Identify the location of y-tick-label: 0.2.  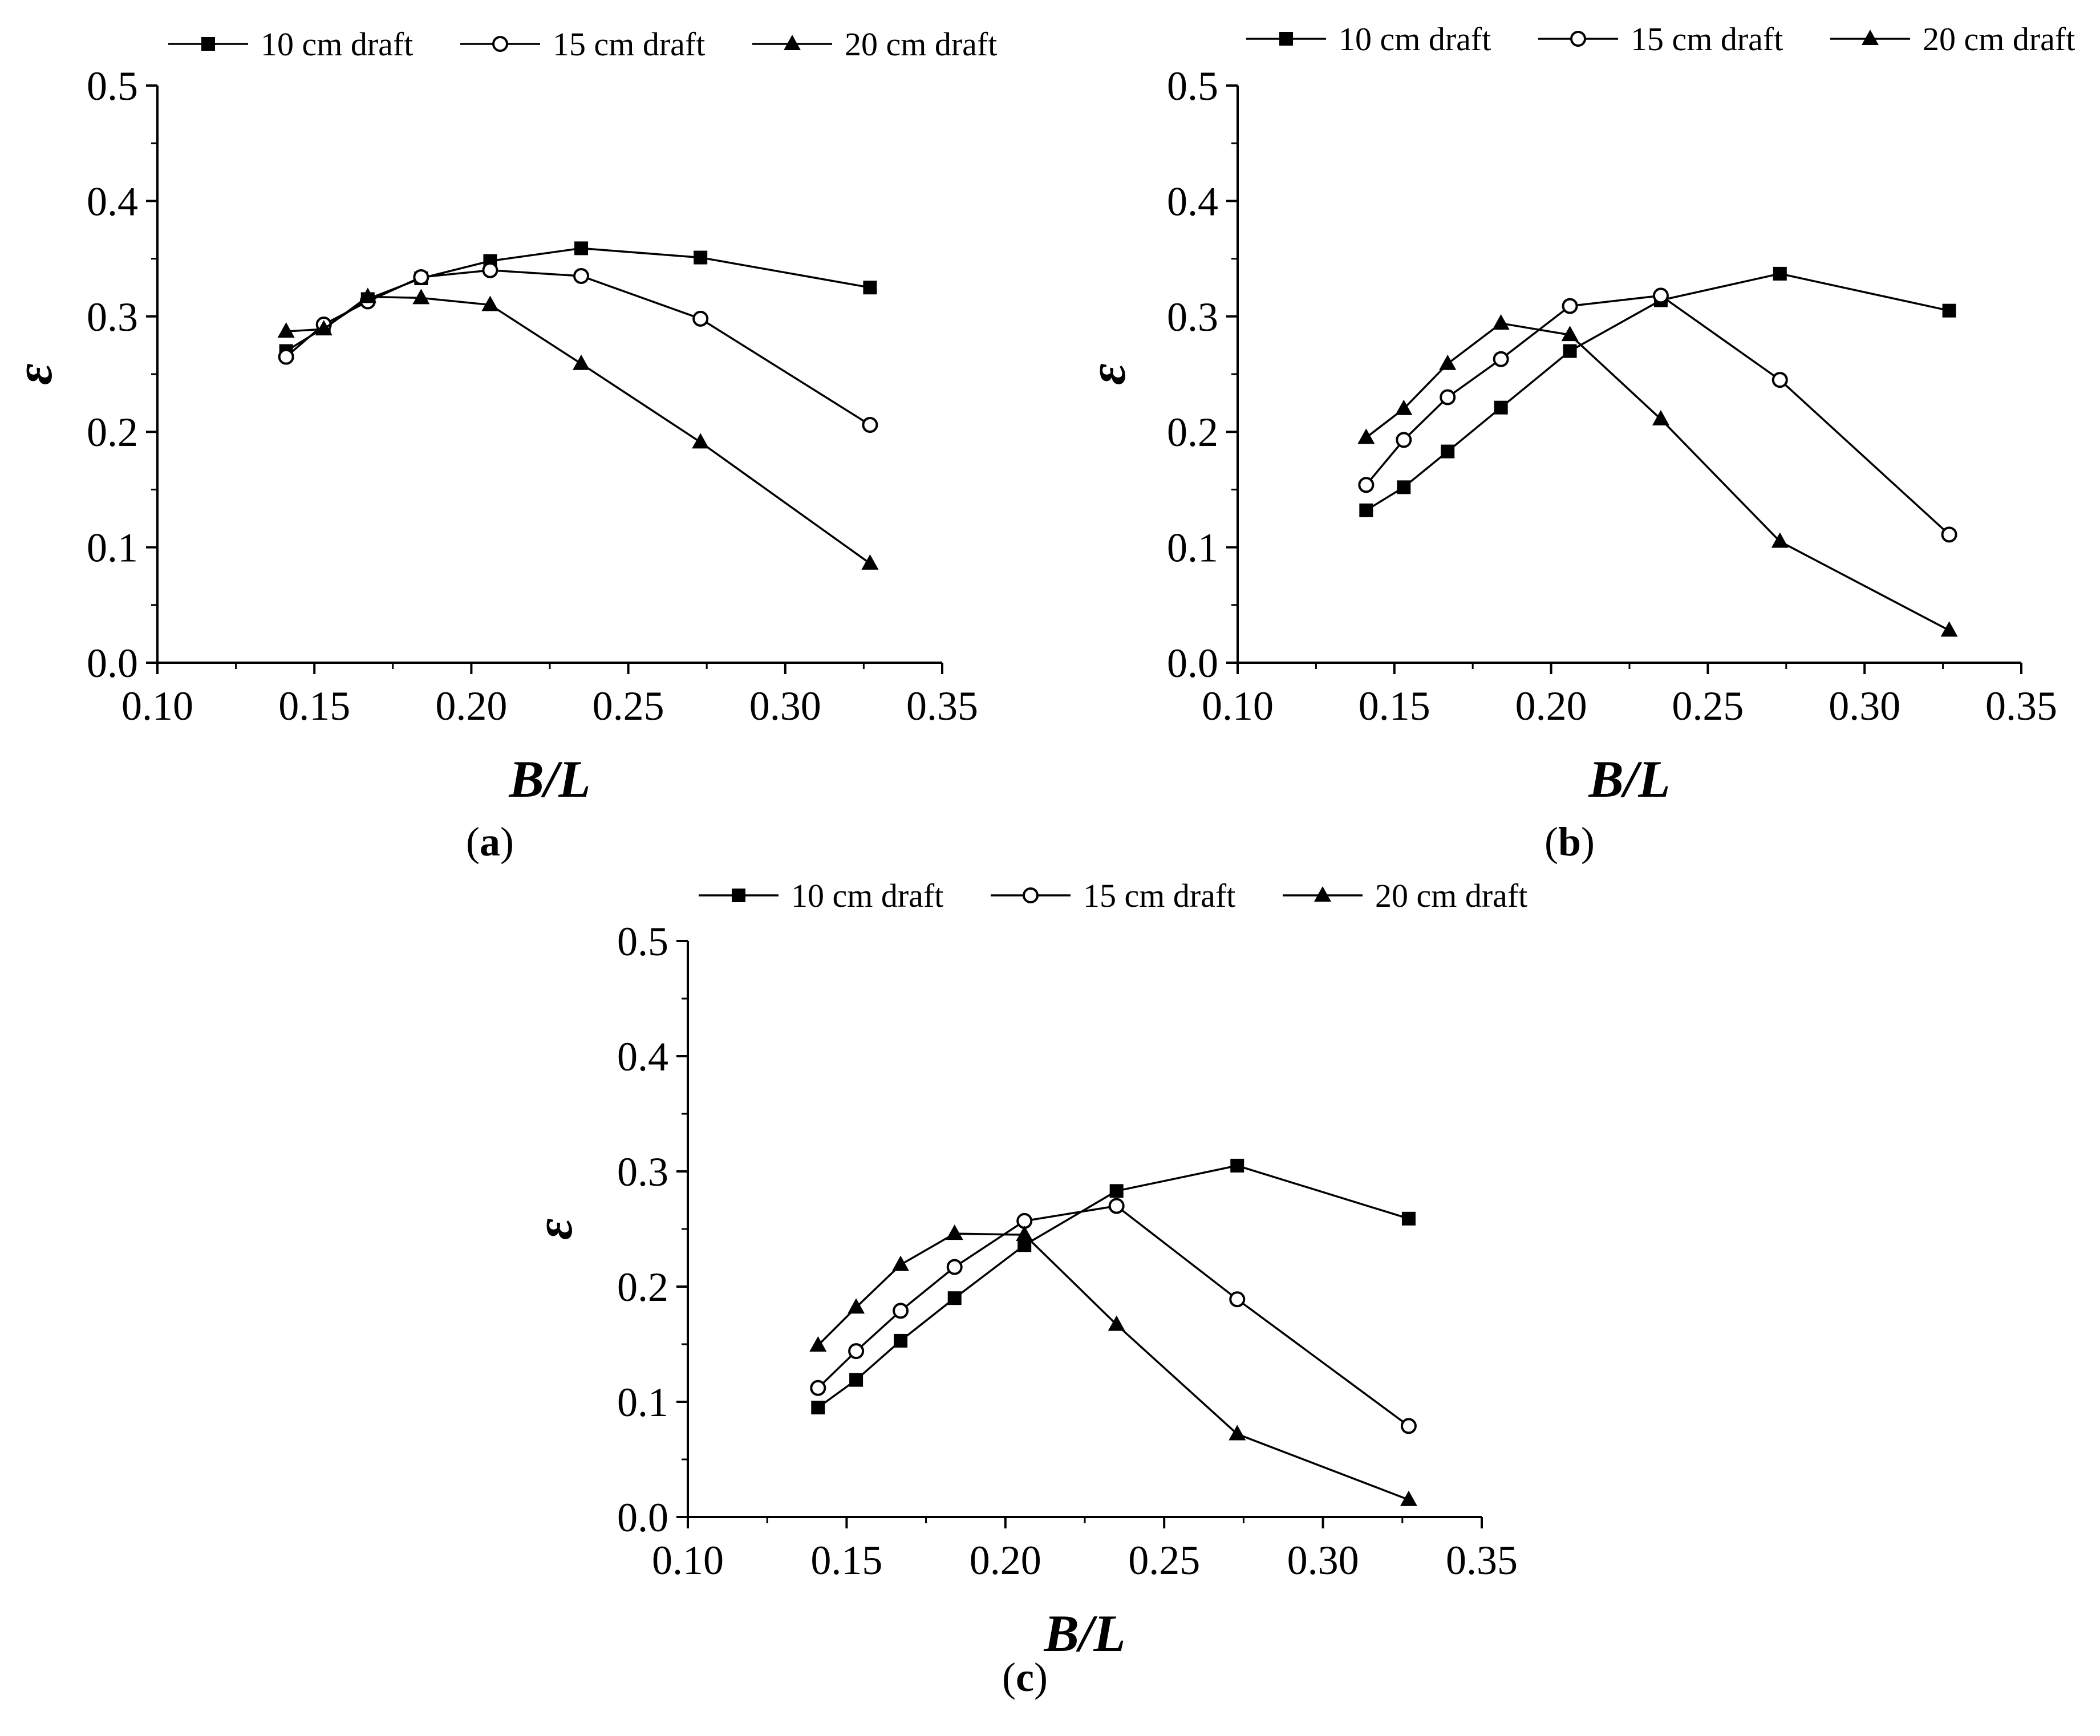
(112, 432).